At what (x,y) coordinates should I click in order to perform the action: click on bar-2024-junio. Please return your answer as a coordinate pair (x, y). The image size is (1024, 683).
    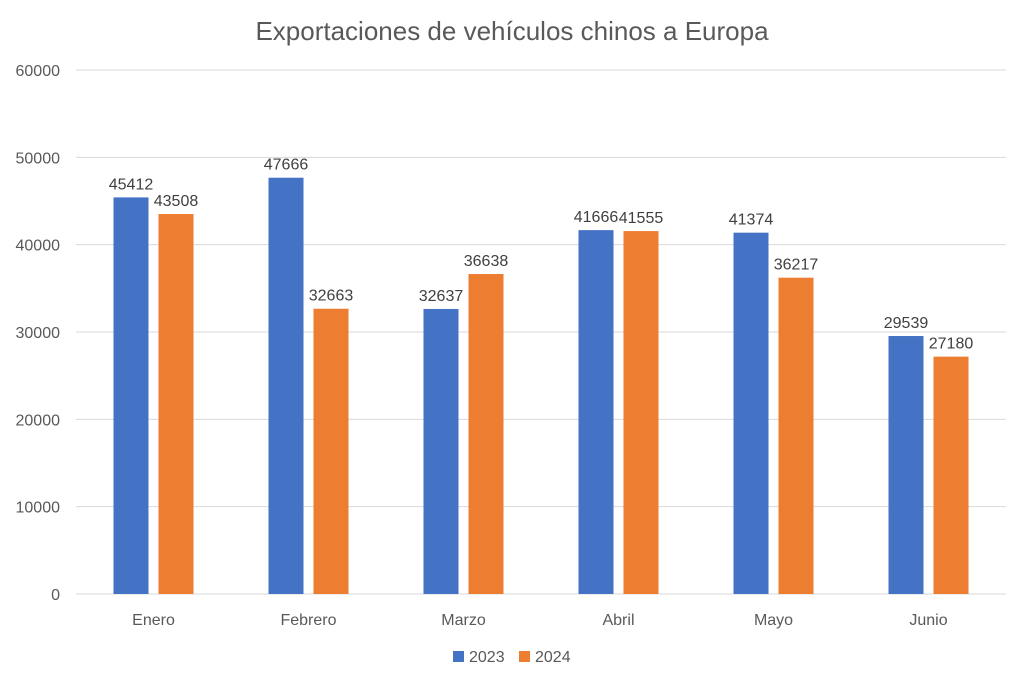
    Looking at the image, I should click on (951, 475).